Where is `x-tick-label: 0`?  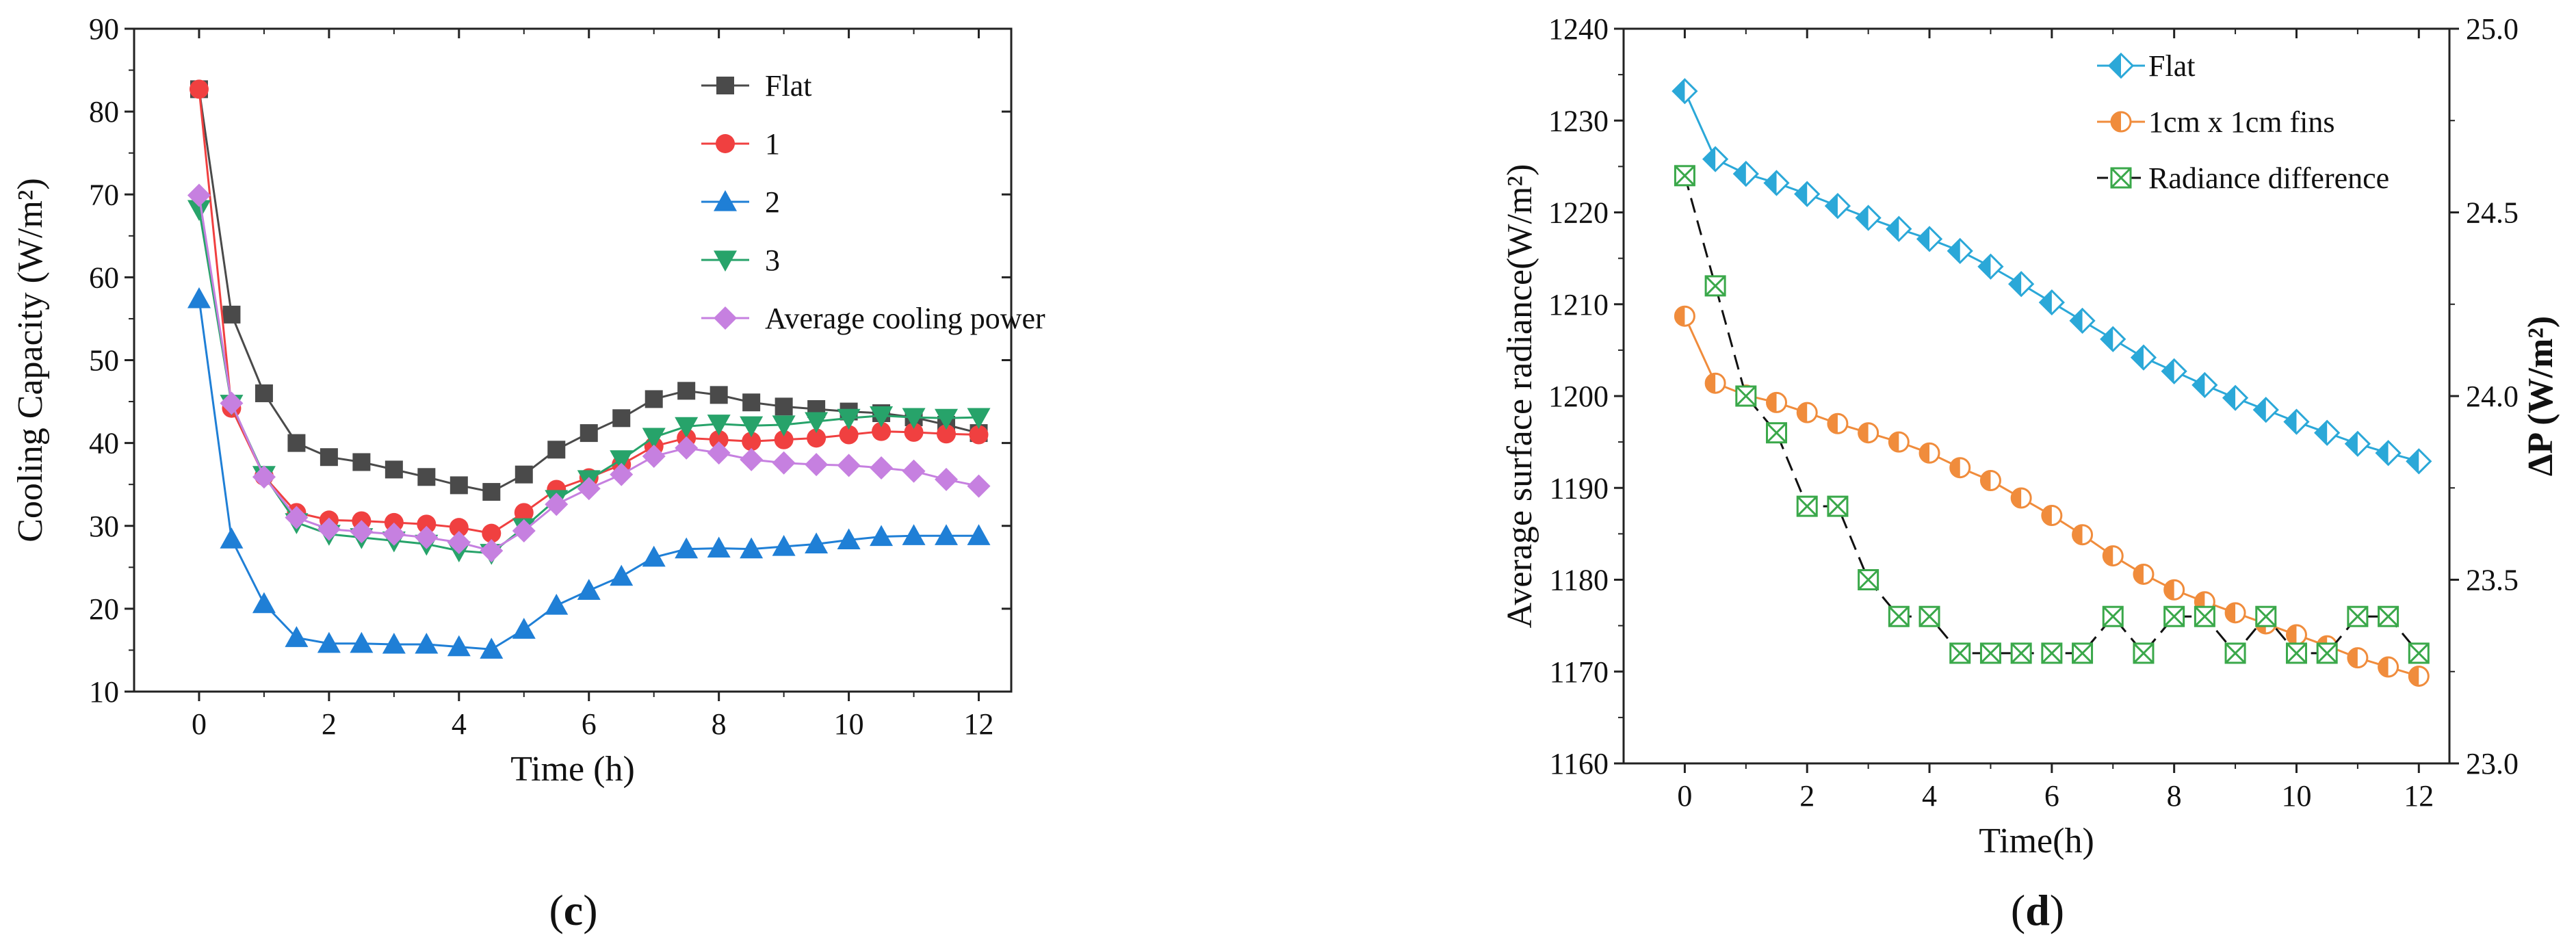 x-tick-label: 0 is located at coordinates (199, 724).